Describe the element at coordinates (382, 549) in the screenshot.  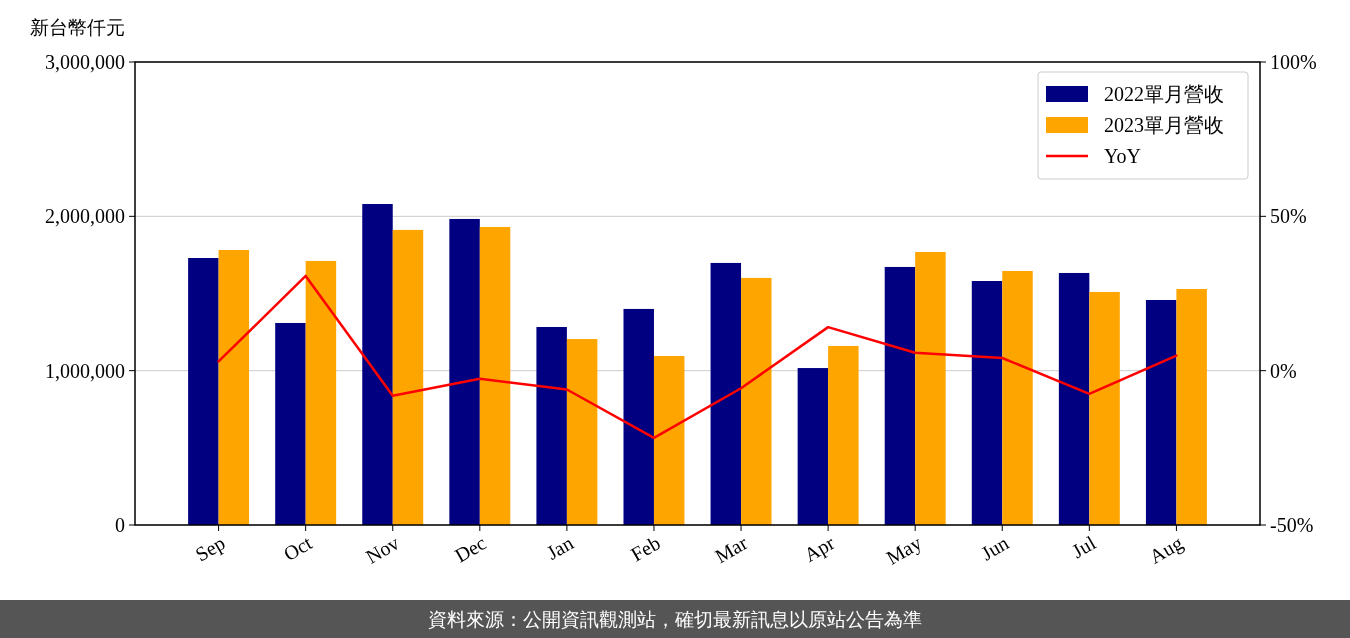
I see `x-tick-label: Nov` at that location.